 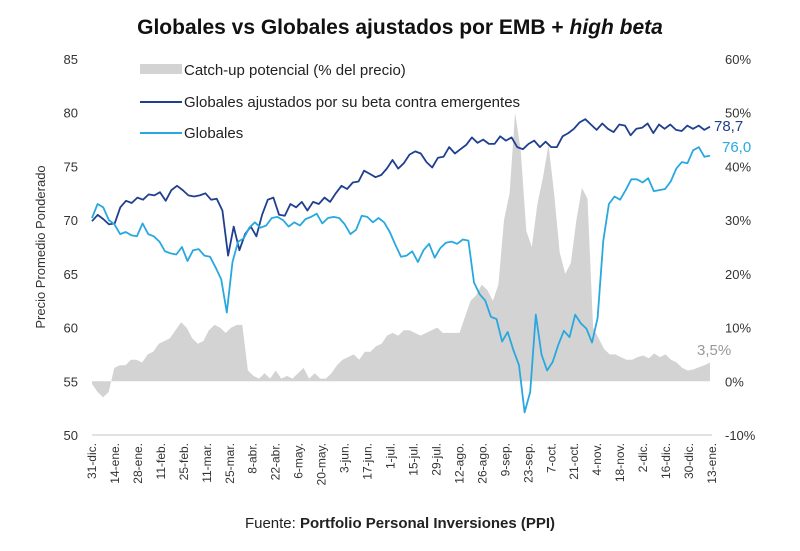 I want to click on x-tick-label: 1-jul., so click(x=391, y=456).